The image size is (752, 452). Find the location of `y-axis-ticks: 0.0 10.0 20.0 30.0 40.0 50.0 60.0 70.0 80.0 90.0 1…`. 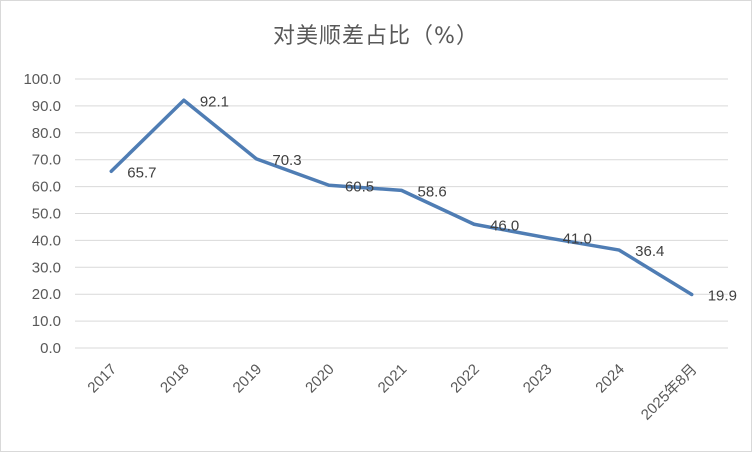

y-axis-ticks: 0.0 10.0 20.0 30.0 40.0 50.0 60.0 70.0 80.0 90.0 1… is located at coordinates (42, 214).